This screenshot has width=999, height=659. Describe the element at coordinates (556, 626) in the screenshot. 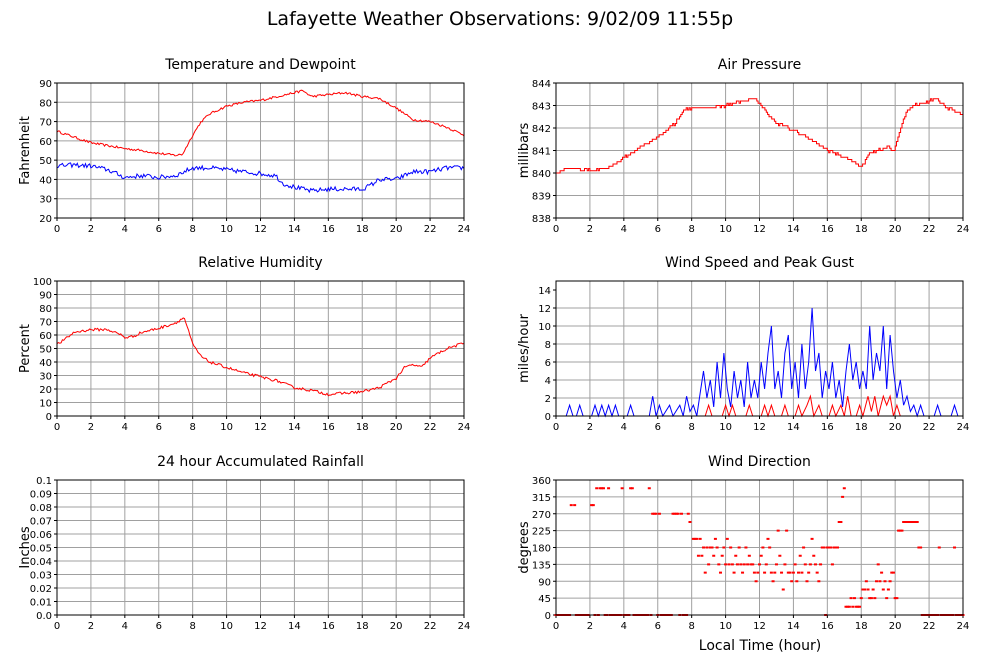

I see `x-tick-label: 0` at that location.